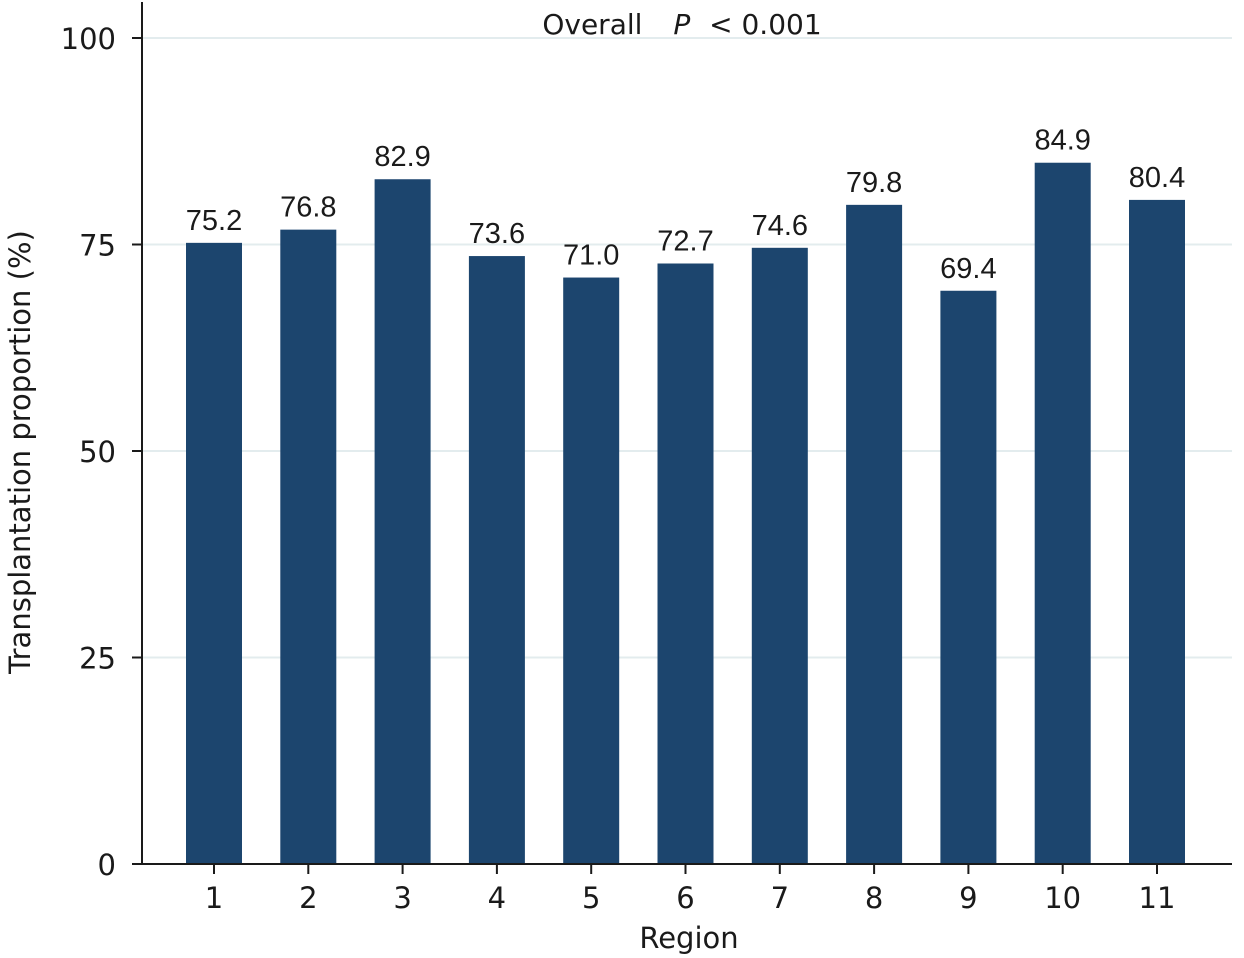 The height and width of the screenshot is (958, 1244). Describe the element at coordinates (688, 938) in the screenshot. I see `x-axis-title: Region` at that location.